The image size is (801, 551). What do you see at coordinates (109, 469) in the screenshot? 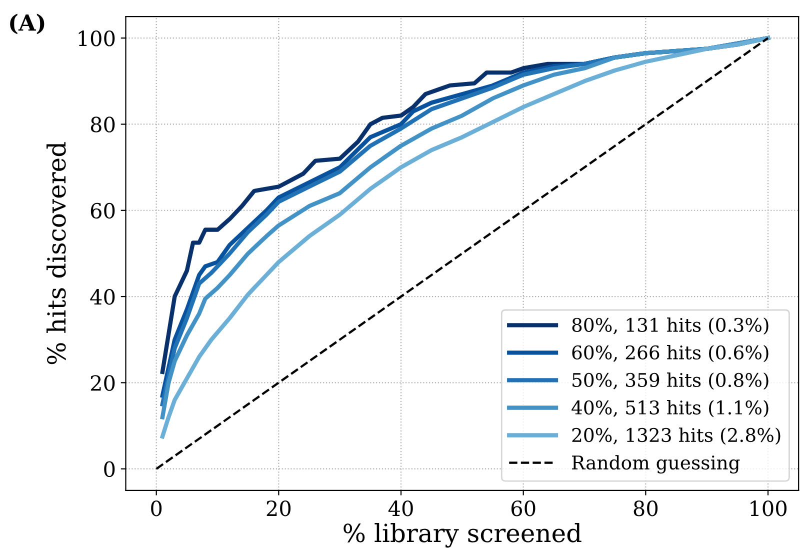
I see `y-tick-label: 0` at bounding box center [109, 469].